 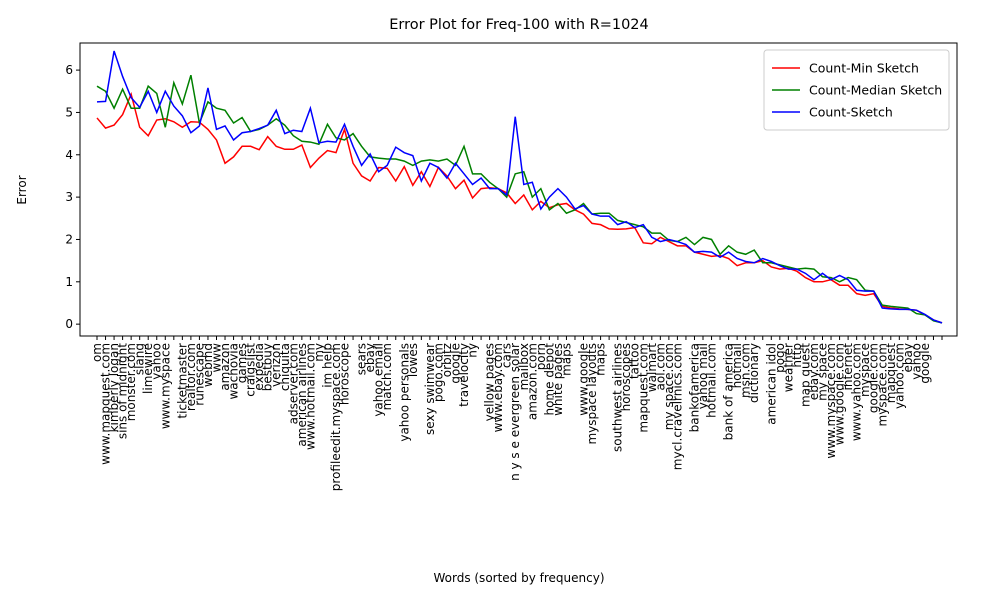 What do you see at coordinates (519, 25) in the screenshot?
I see `chart-title: Error Plot for Freq-100 with R=1024` at bounding box center [519, 25].